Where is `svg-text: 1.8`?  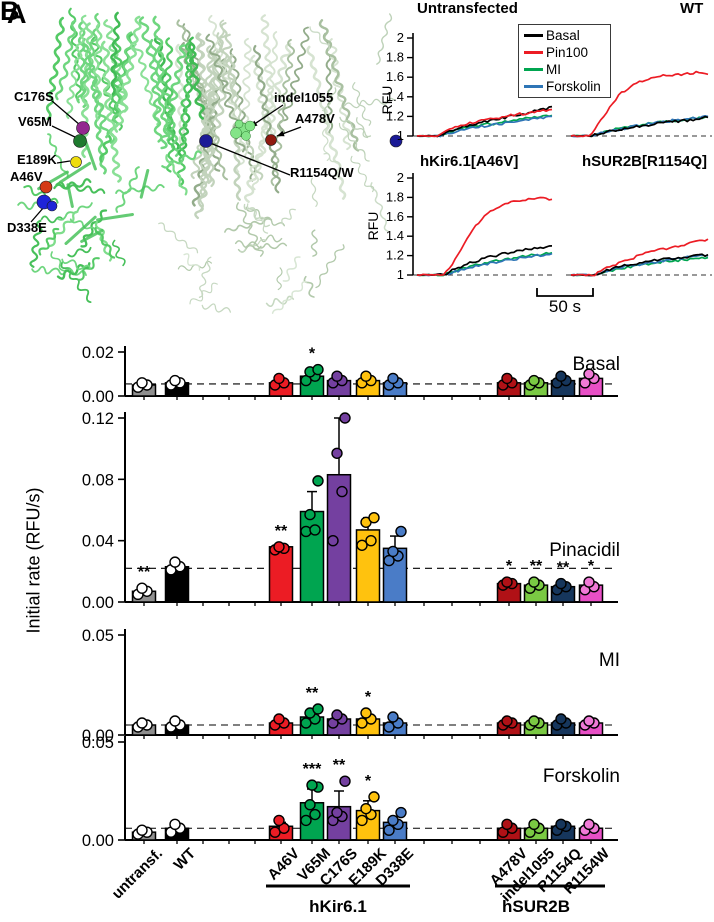 svg-text: 1.8 is located at coordinates (395, 57).